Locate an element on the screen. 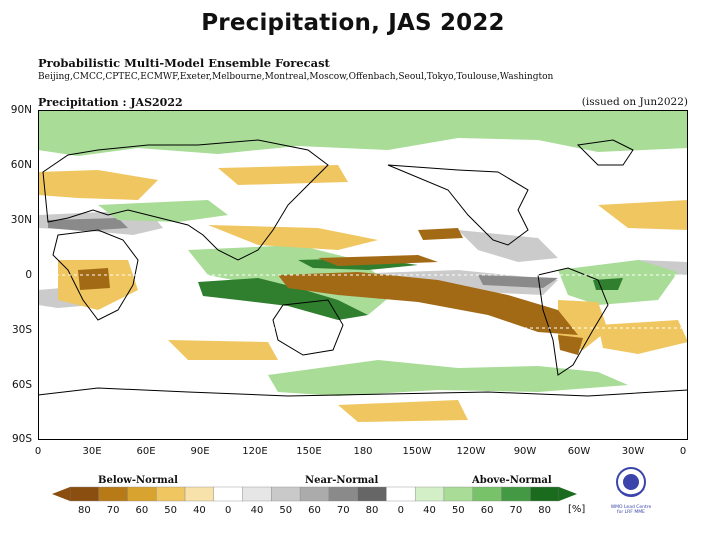 The width and height of the screenshot is (706, 536). lat-label: 30N is located at coordinates (21, 220).